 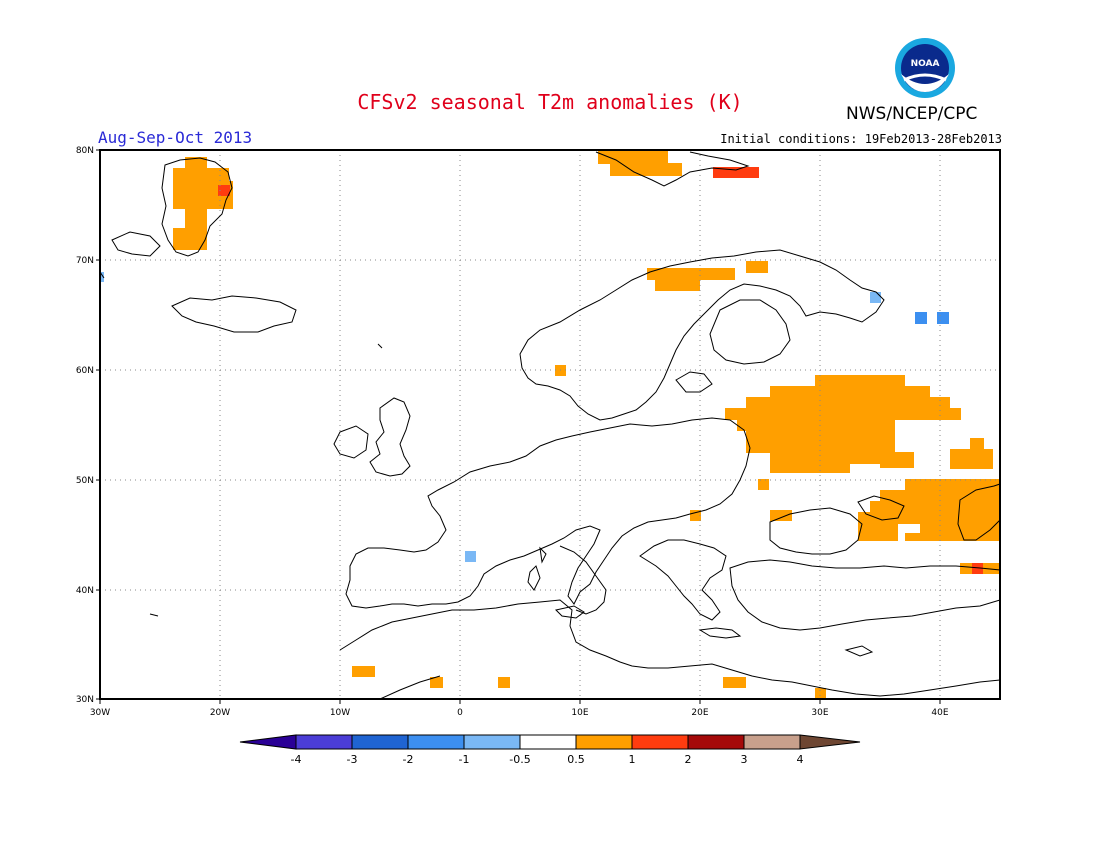 What do you see at coordinates (175, 137) in the screenshot?
I see `season-label: Aug-Sep-Oct 2013` at bounding box center [175, 137].